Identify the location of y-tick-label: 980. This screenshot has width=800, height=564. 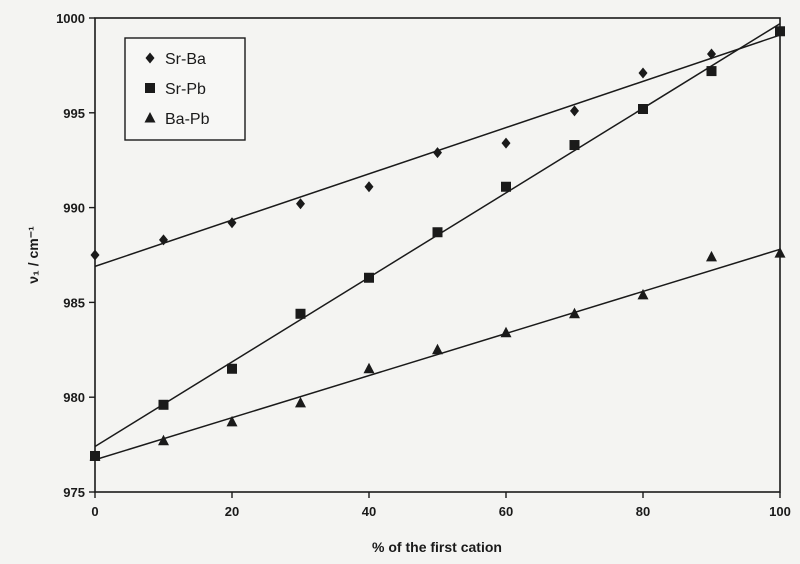
(74, 397).